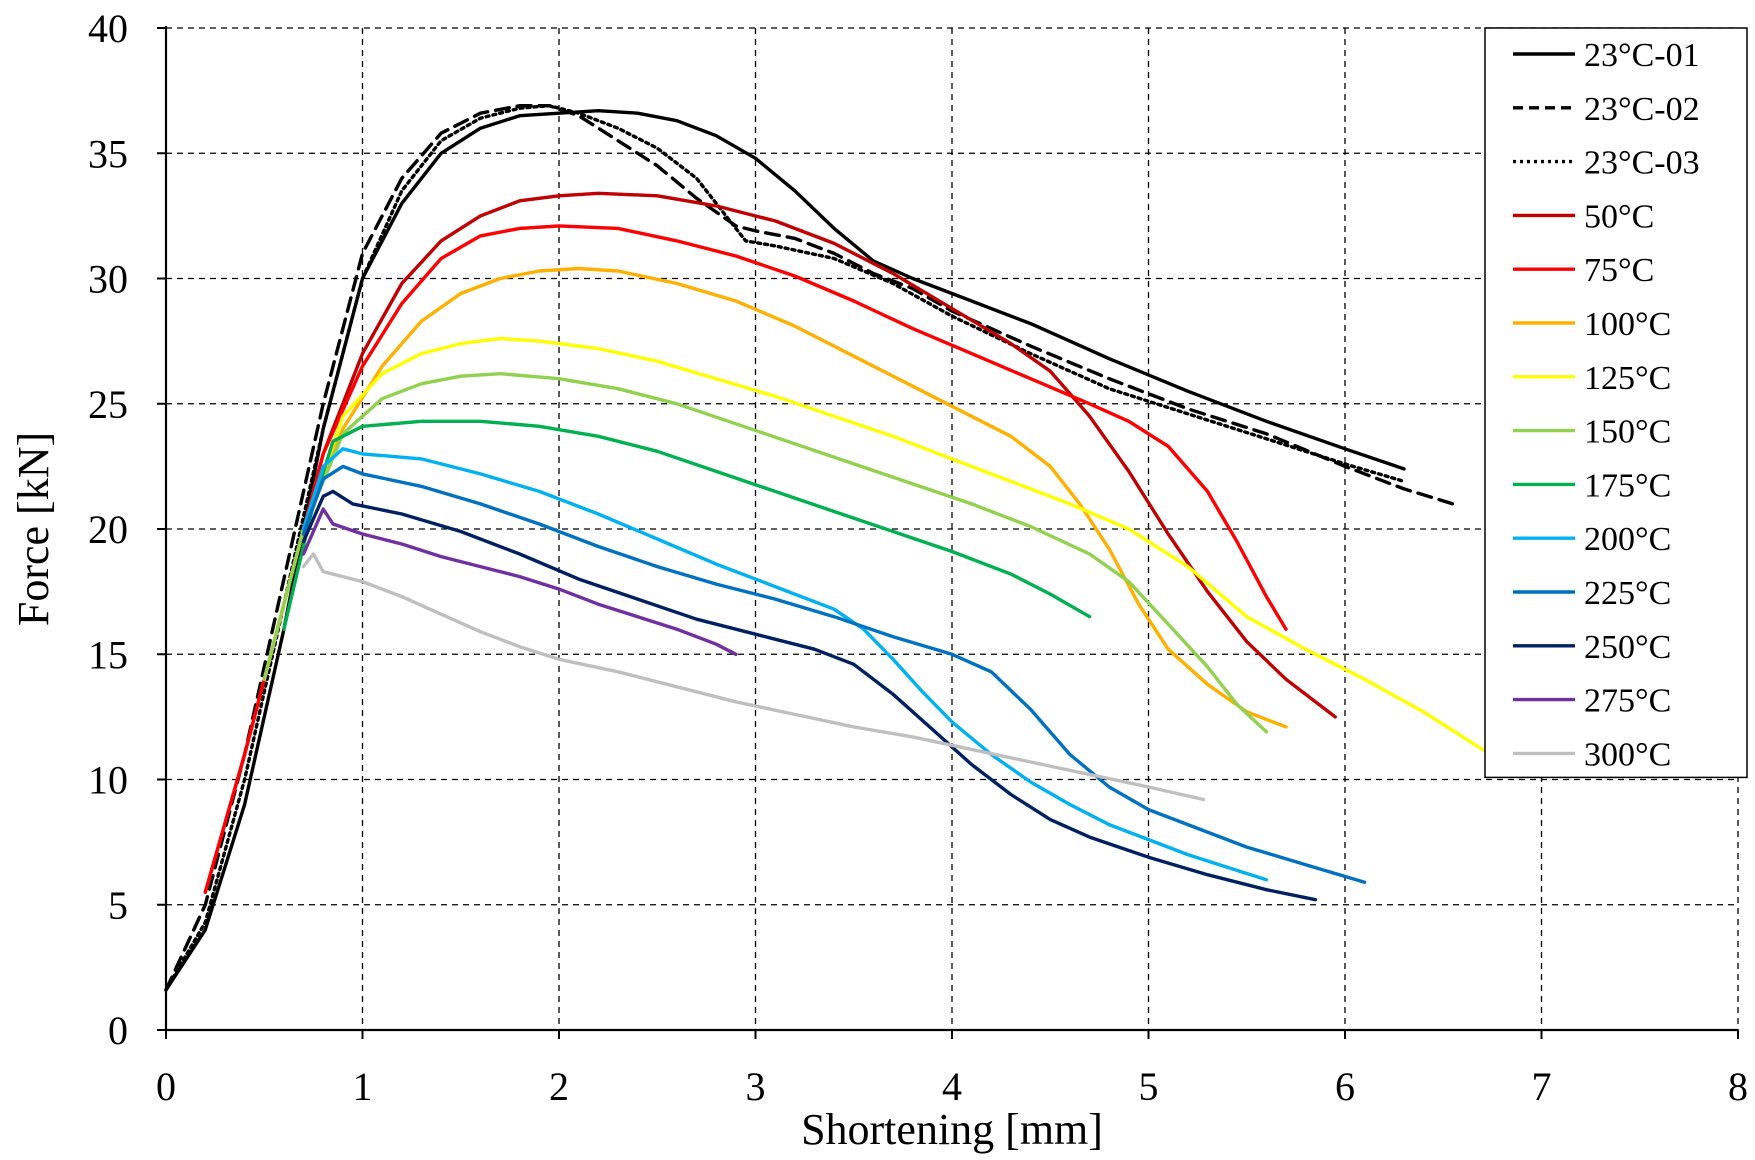  I want to click on series-line-275c, so click(519, 581).